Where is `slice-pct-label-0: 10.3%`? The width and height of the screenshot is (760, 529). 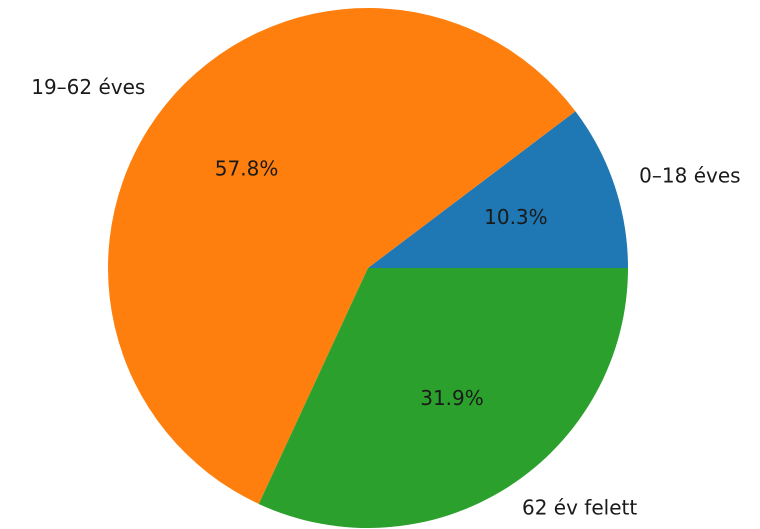 slice-pct-label-0: 10.3% is located at coordinates (516, 217).